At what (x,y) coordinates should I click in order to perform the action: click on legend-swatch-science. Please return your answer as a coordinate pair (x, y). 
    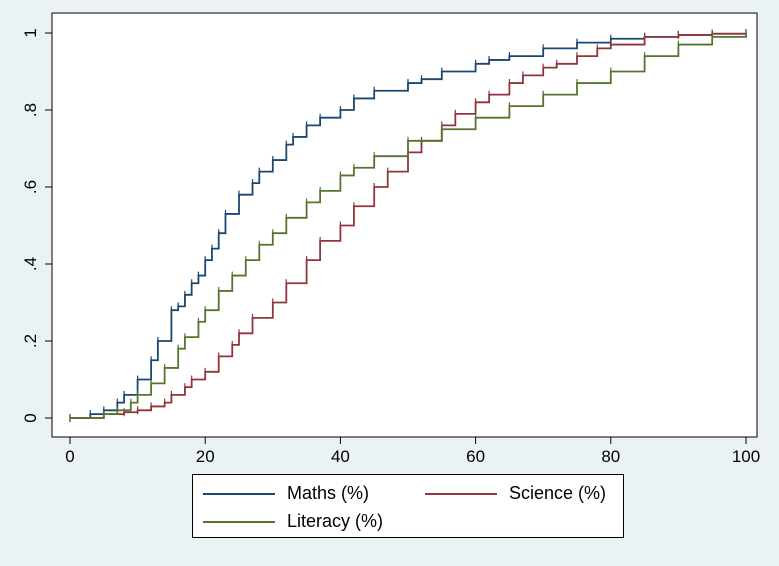
    Looking at the image, I should click on (461, 493).